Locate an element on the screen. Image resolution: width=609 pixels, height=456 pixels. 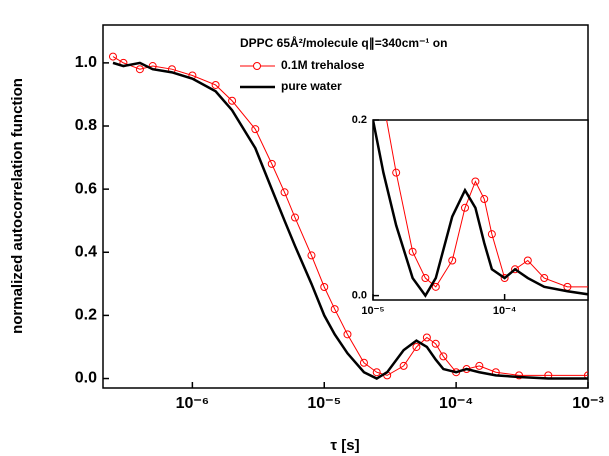
annotation: DPPC 65Å²/molecule q∥=340cm⁻¹ on is located at coordinates (343, 42).